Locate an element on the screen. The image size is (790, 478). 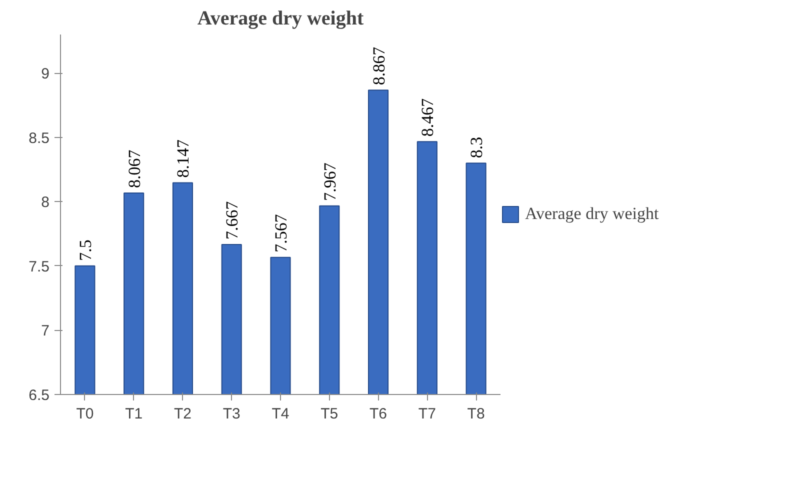
data-label: 8.467 is located at coordinates (428, 117).